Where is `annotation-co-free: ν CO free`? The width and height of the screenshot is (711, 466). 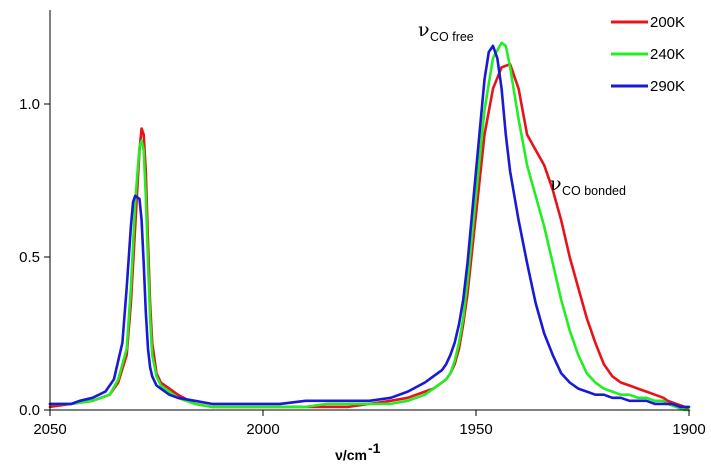
annotation-co-free: ν CO free is located at coordinates (446, 31).